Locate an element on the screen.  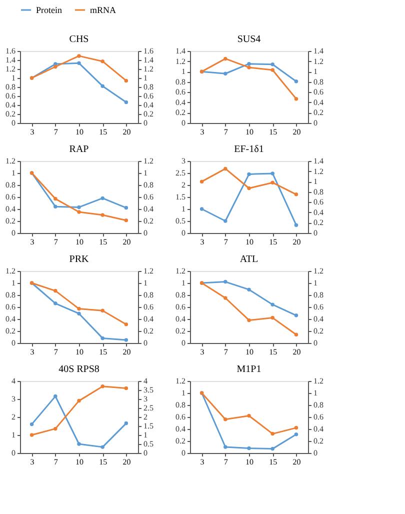
y2-tick-label: 2.5 is located at coordinates (149, 408).